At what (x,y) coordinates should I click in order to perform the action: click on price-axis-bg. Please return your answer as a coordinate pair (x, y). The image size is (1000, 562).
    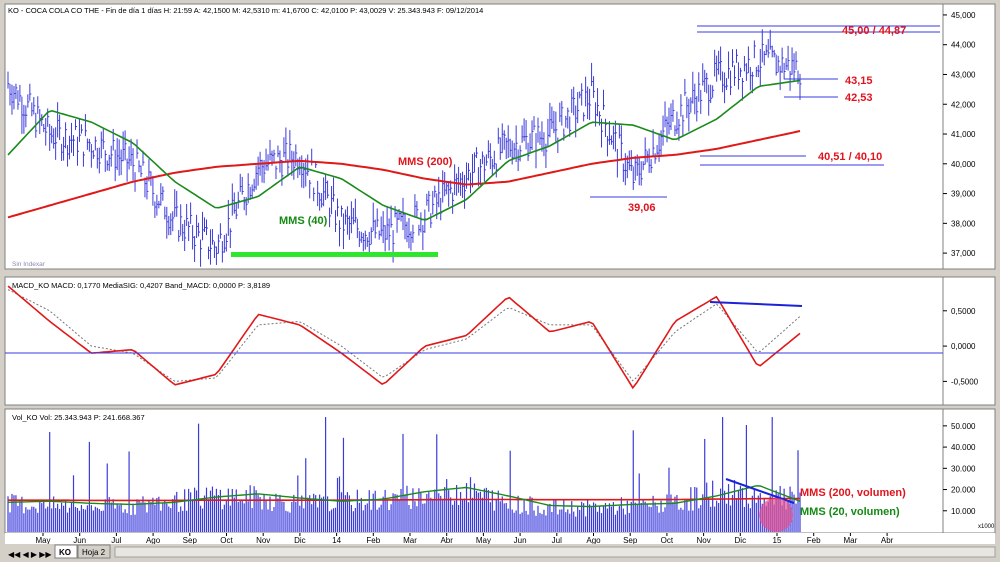
    Looking at the image, I should click on (969, 136).